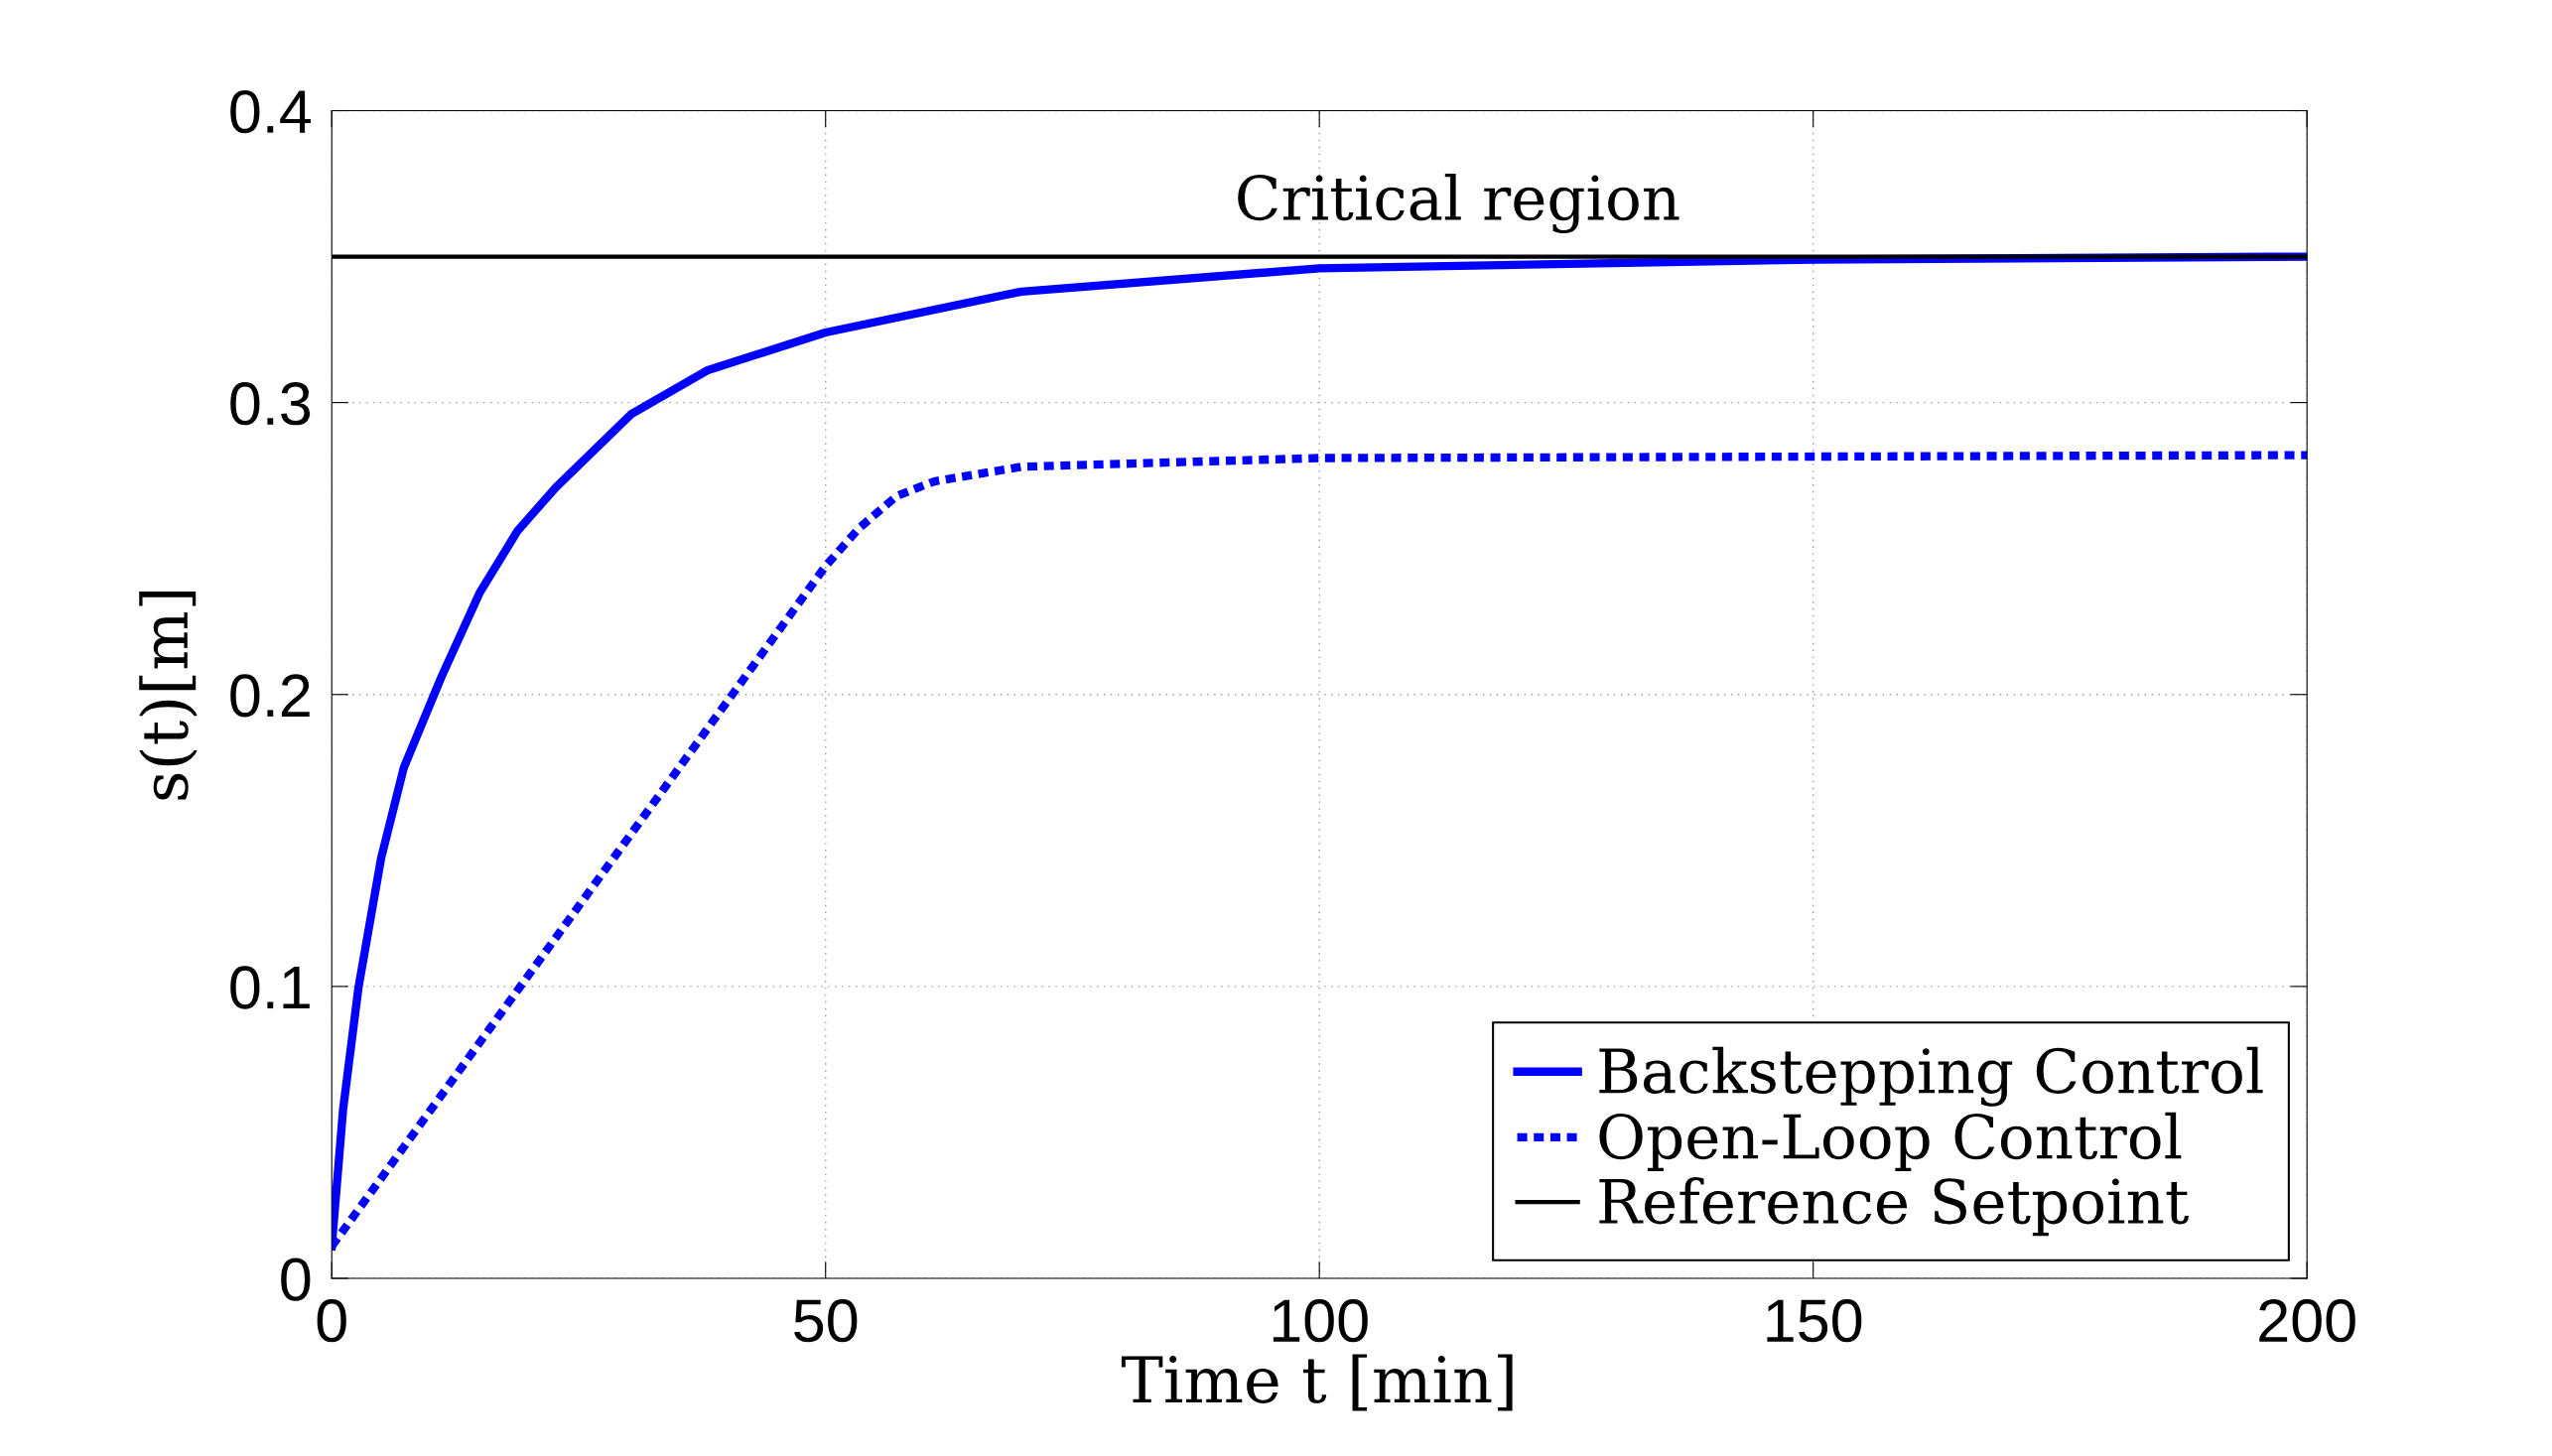 The image size is (2552, 1456). What do you see at coordinates (1891, 1141) in the screenshot?
I see `legend-label: Open-Loop Control` at bounding box center [1891, 1141].